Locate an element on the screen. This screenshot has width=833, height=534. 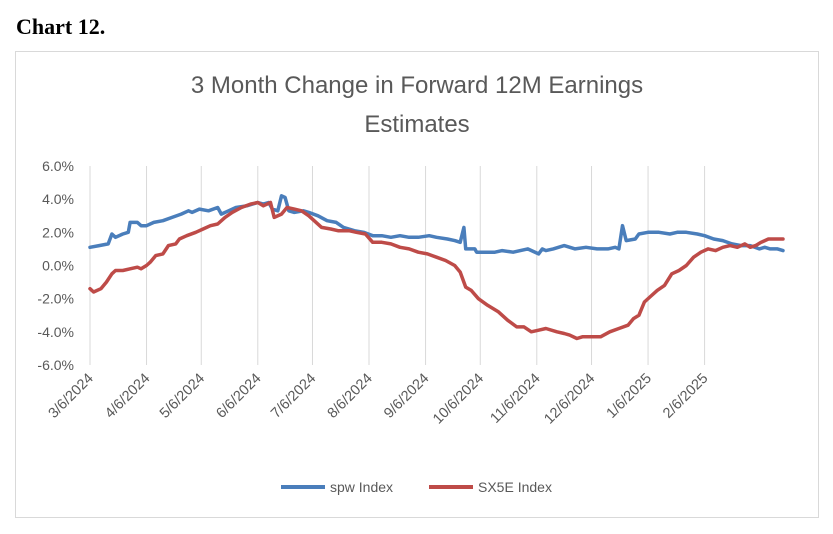
x-tick-label: 6/6/2024 is located at coordinates (238, 396).